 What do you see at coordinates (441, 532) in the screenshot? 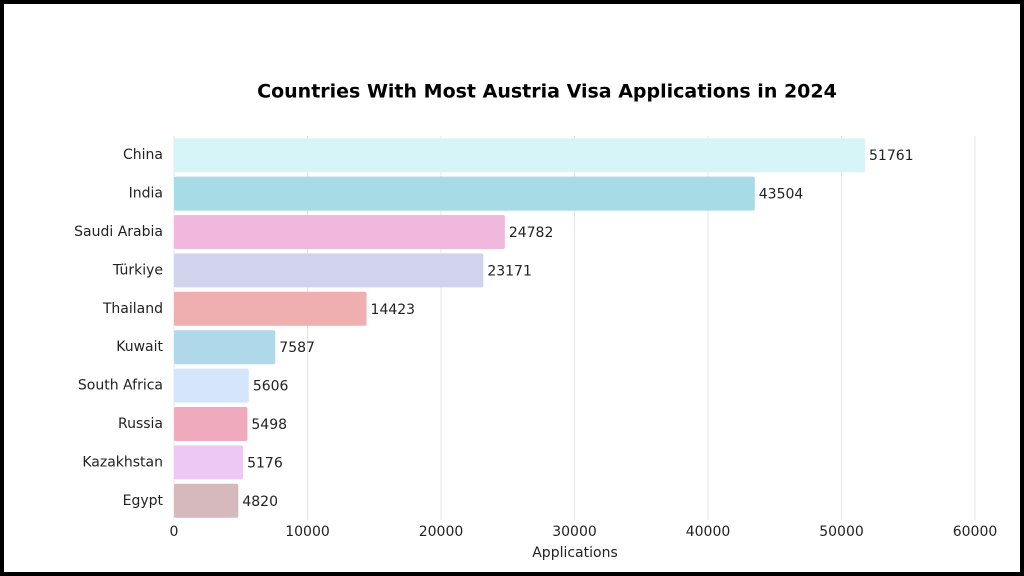
I see `x-tick-label: 20000` at bounding box center [441, 532].